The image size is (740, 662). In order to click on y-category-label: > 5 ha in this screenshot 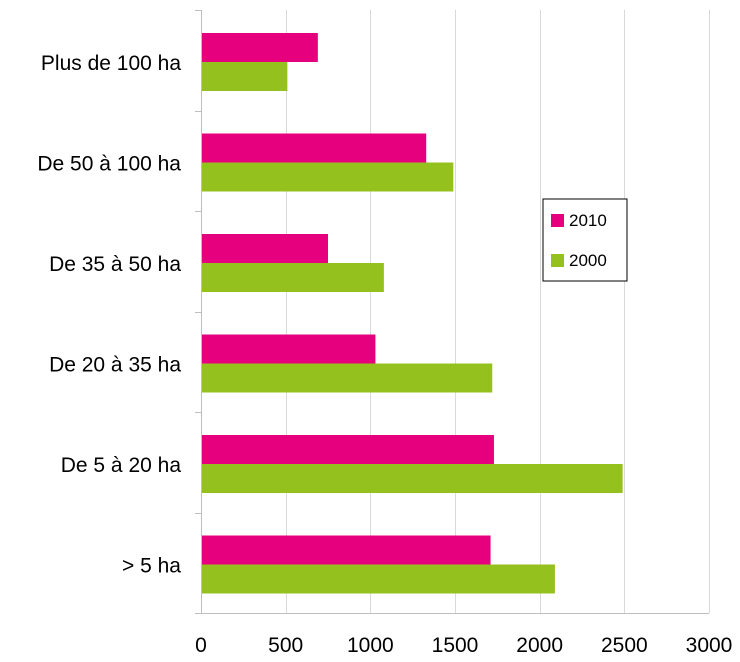, I will do `click(151, 566)`.